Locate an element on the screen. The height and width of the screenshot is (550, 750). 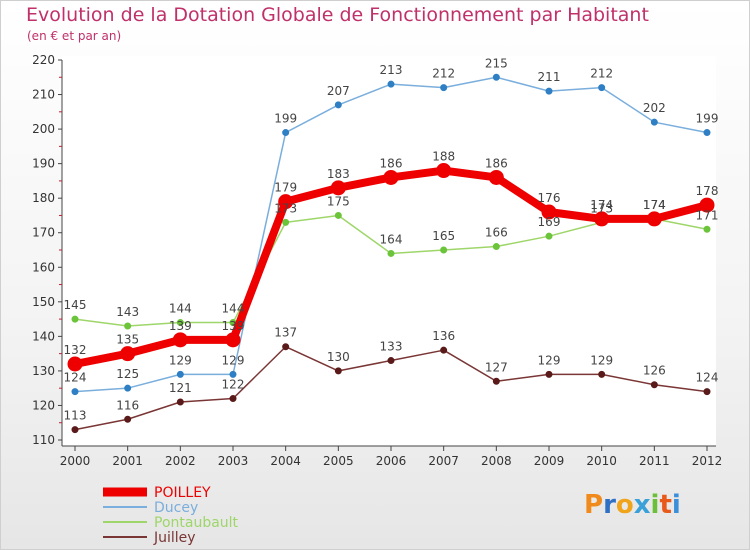
data-label-ducey: 199 is located at coordinates (285, 119).